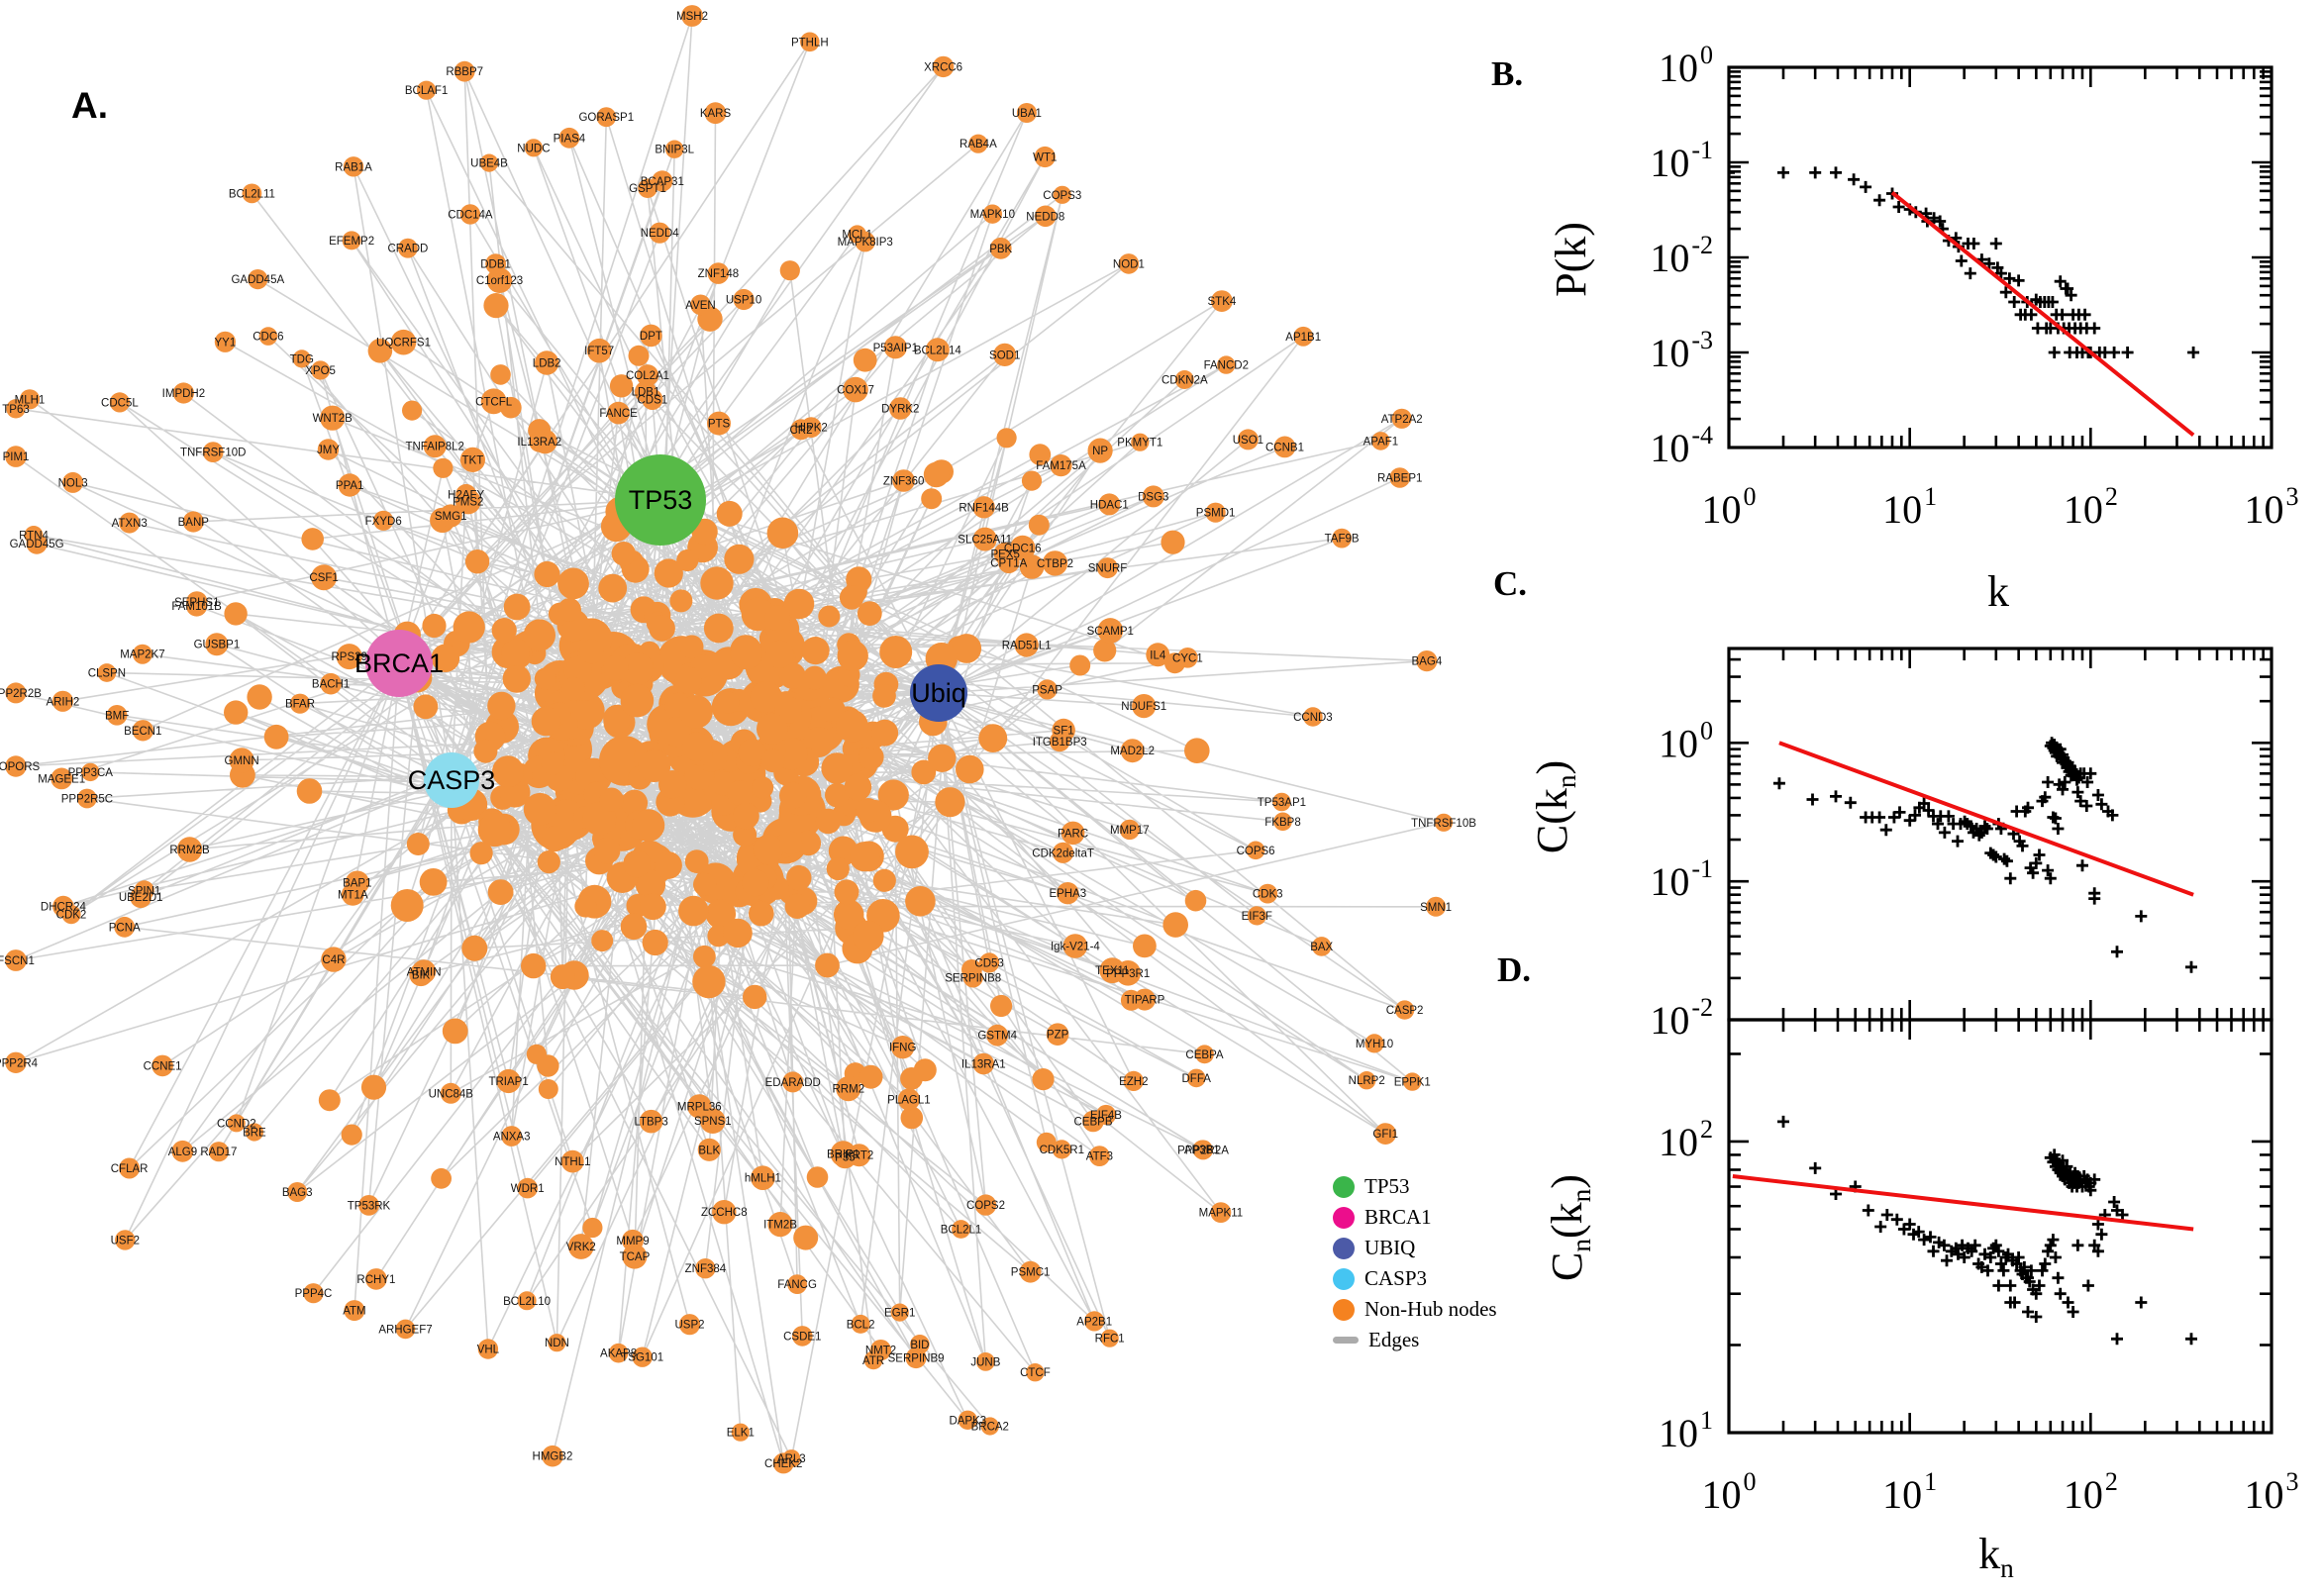 This screenshot has width=2323, height=1596. I want to click on hub-nodes: TP53 BRCA1 Ubiq CASP3, so click(660, 631).